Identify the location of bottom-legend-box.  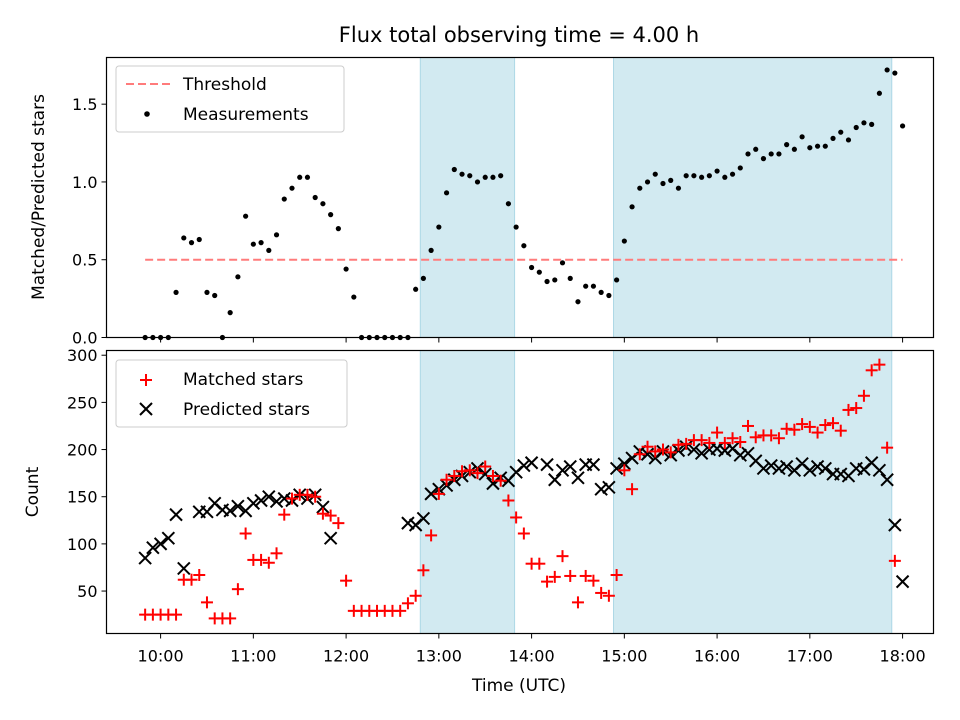
(231, 393).